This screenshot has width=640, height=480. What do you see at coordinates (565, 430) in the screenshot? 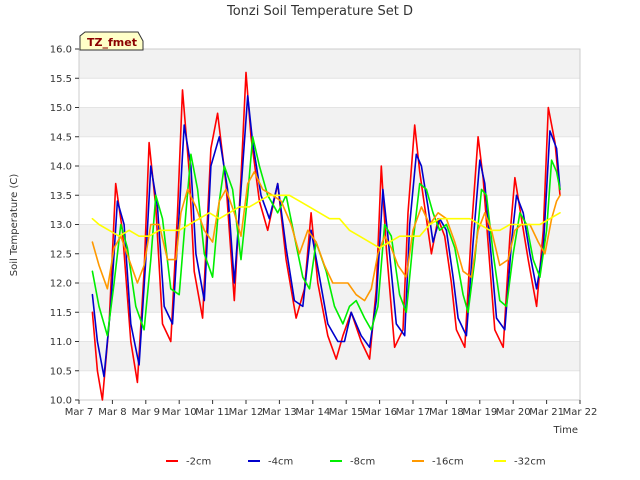
I see `x-axis-label: Time` at bounding box center [565, 430].